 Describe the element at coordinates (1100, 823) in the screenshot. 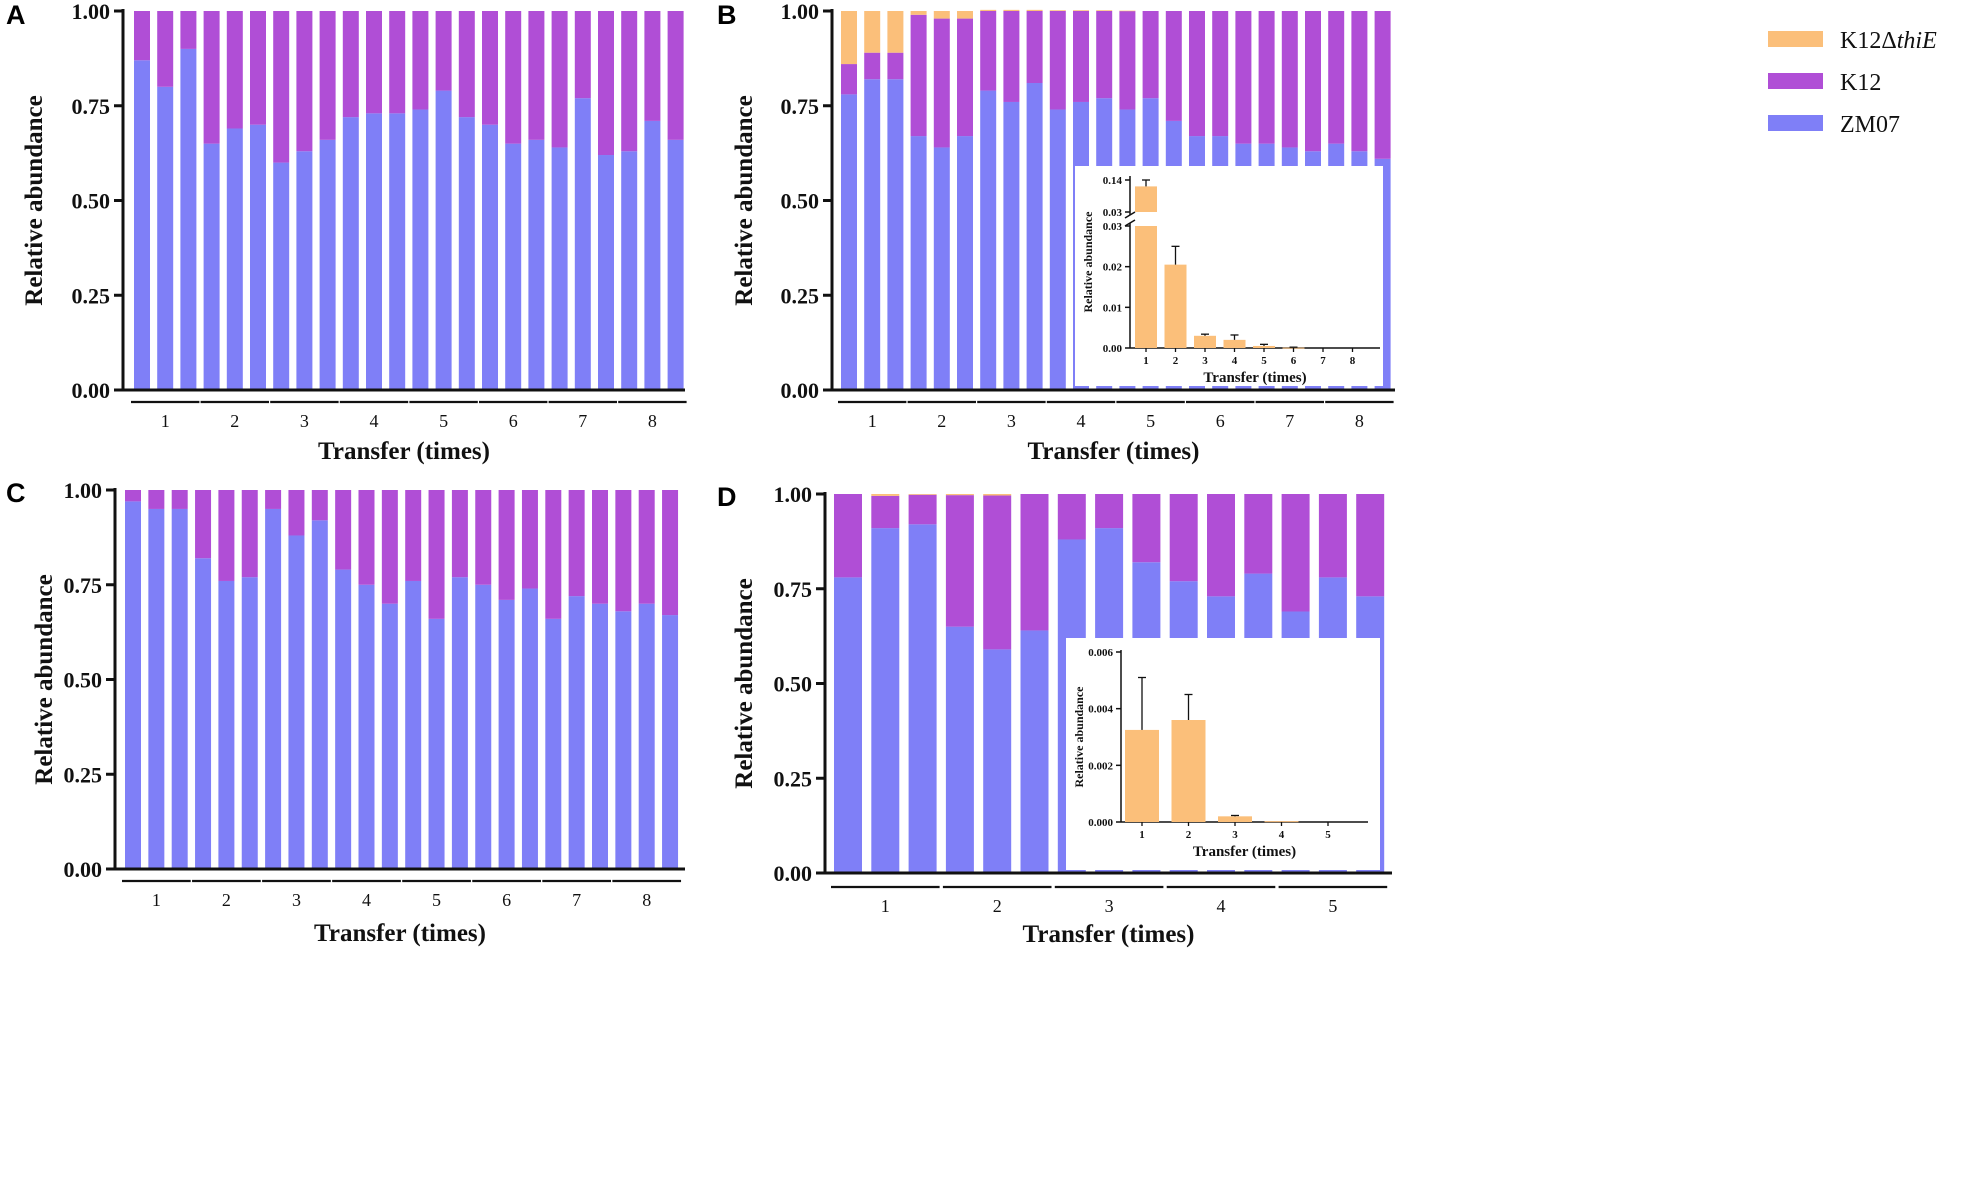

I see `inset-y-tick-label: 0.000` at that location.